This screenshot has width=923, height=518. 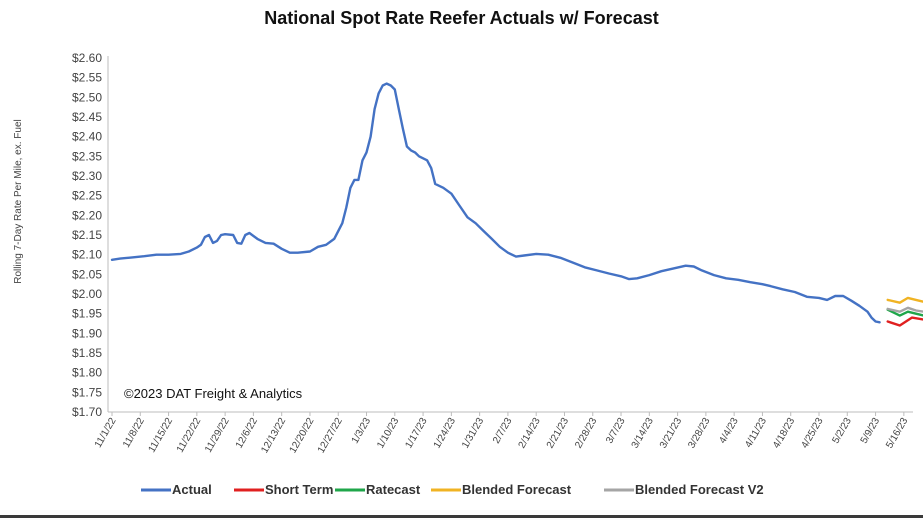 I want to click on x-tick-label: 1/10/23, so click(x=388, y=433).